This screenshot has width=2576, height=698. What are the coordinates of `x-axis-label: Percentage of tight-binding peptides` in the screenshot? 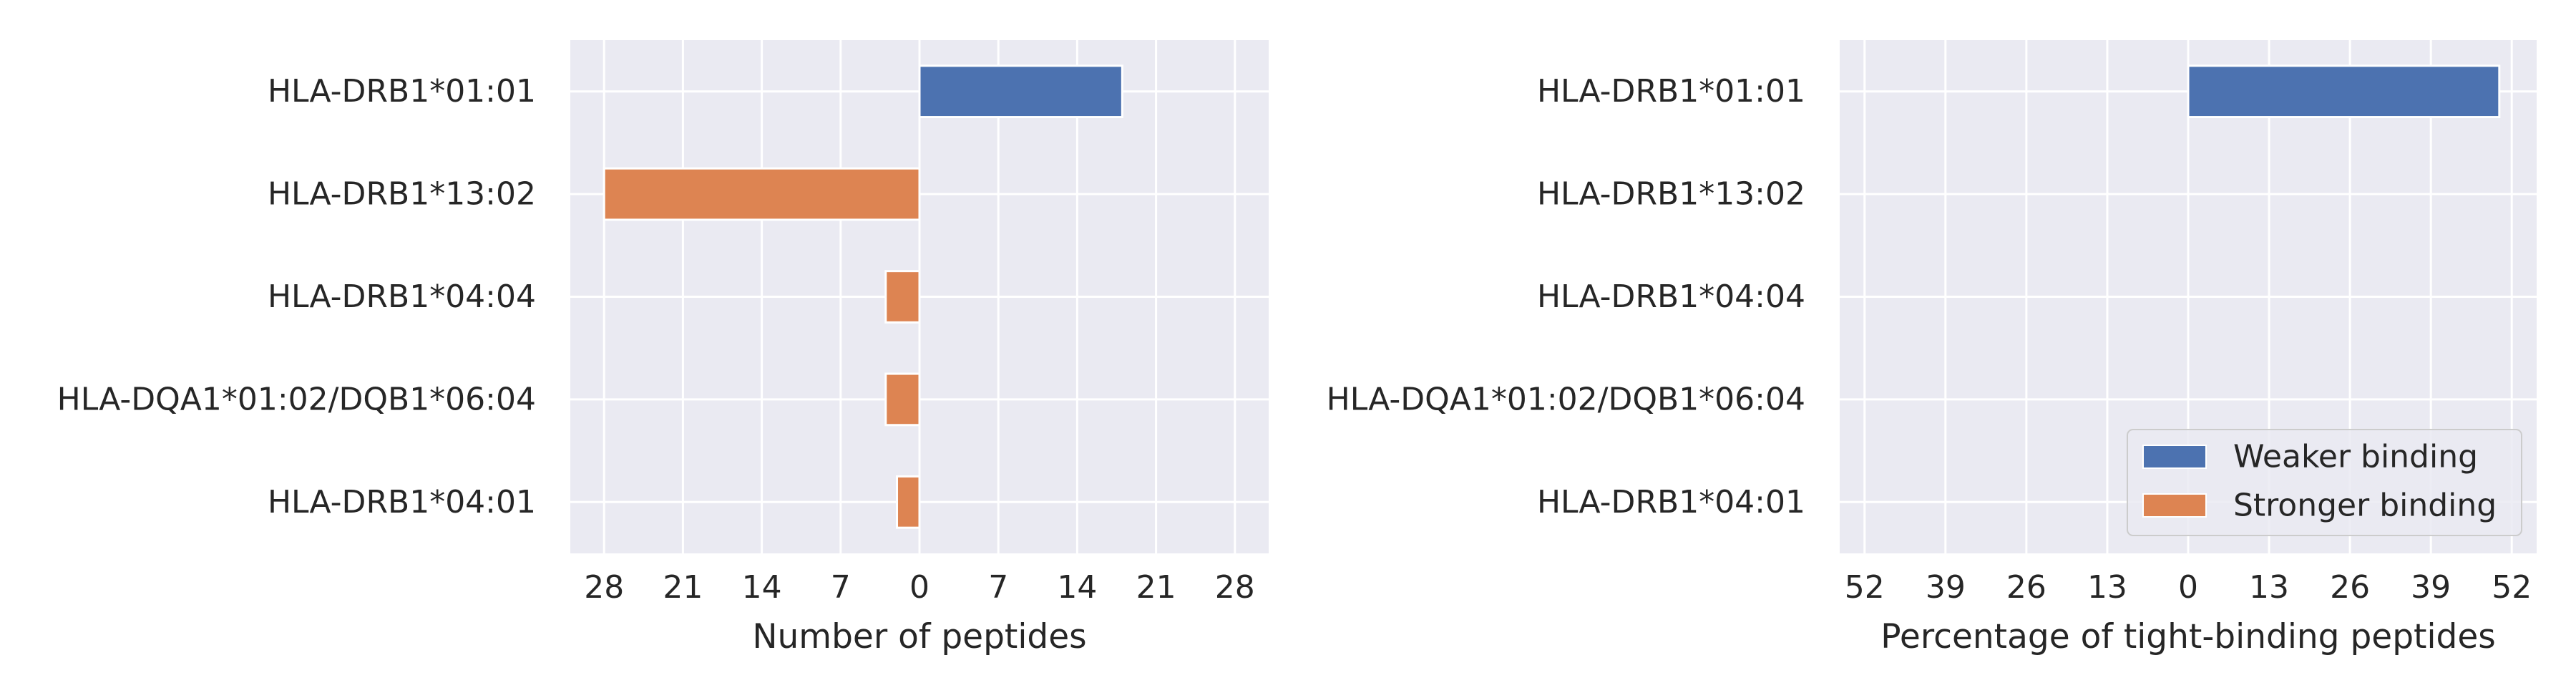 It's located at (2188, 636).